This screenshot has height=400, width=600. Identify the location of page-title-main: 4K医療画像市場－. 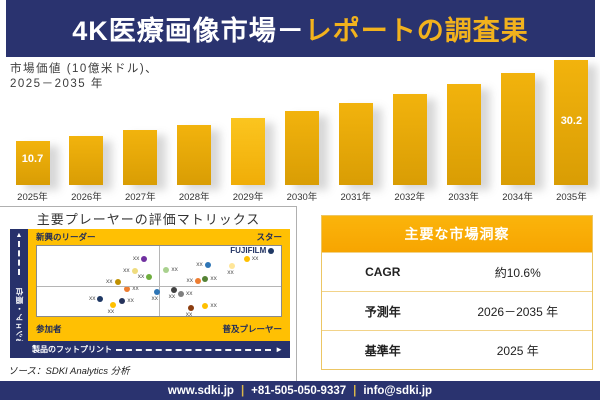
(188, 31).